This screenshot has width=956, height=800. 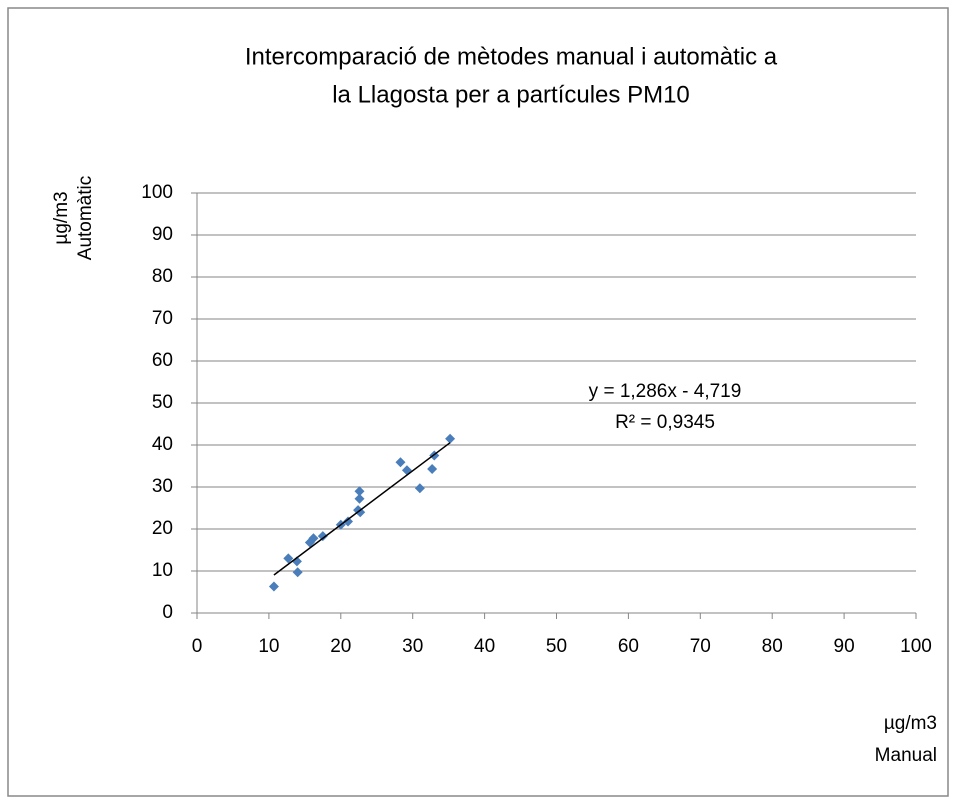 I want to click on y-tick-label: 30, so click(x=162, y=486).